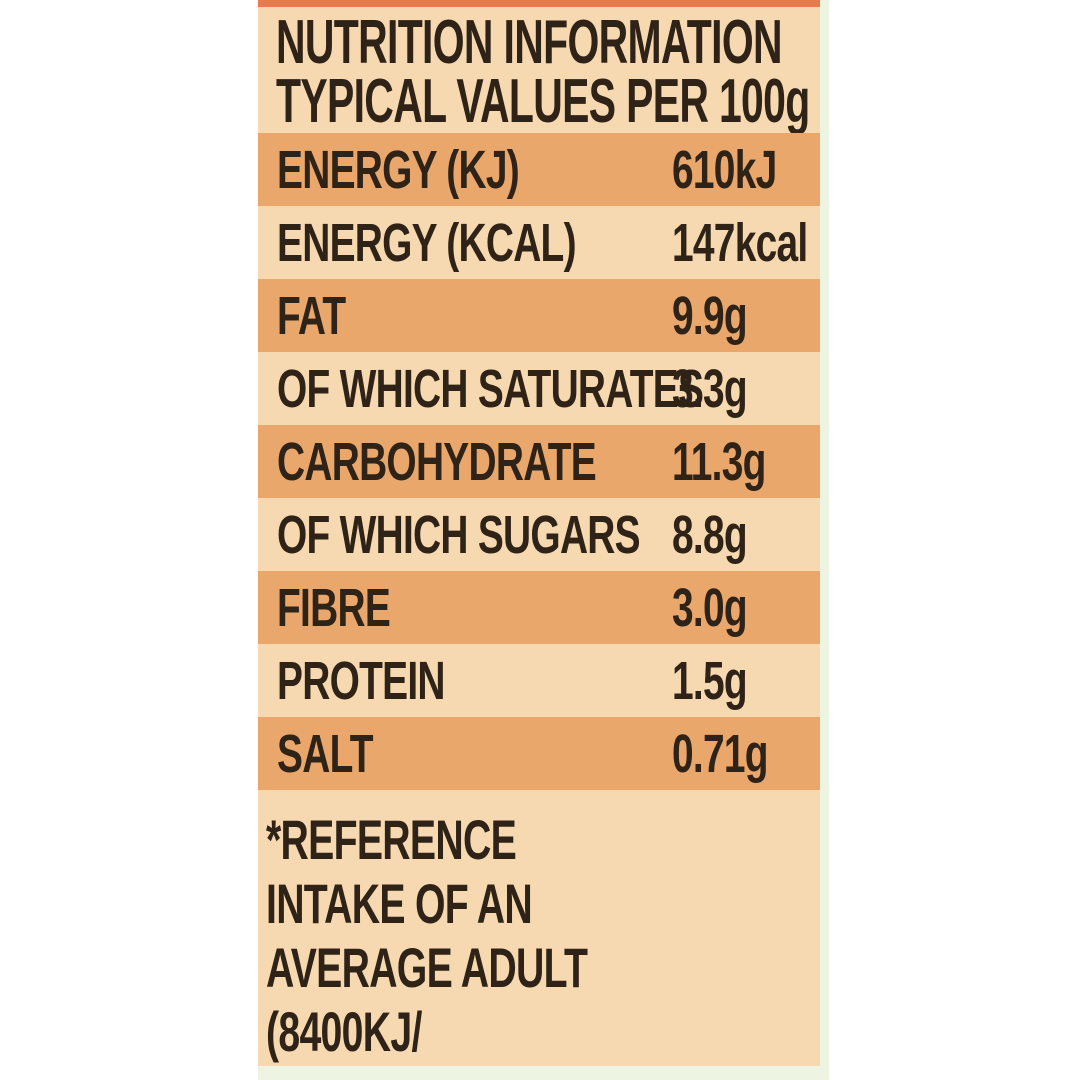 The width and height of the screenshot is (1080, 1080). Describe the element at coordinates (539, 3) in the screenshot. I see `label-top-bar` at that location.